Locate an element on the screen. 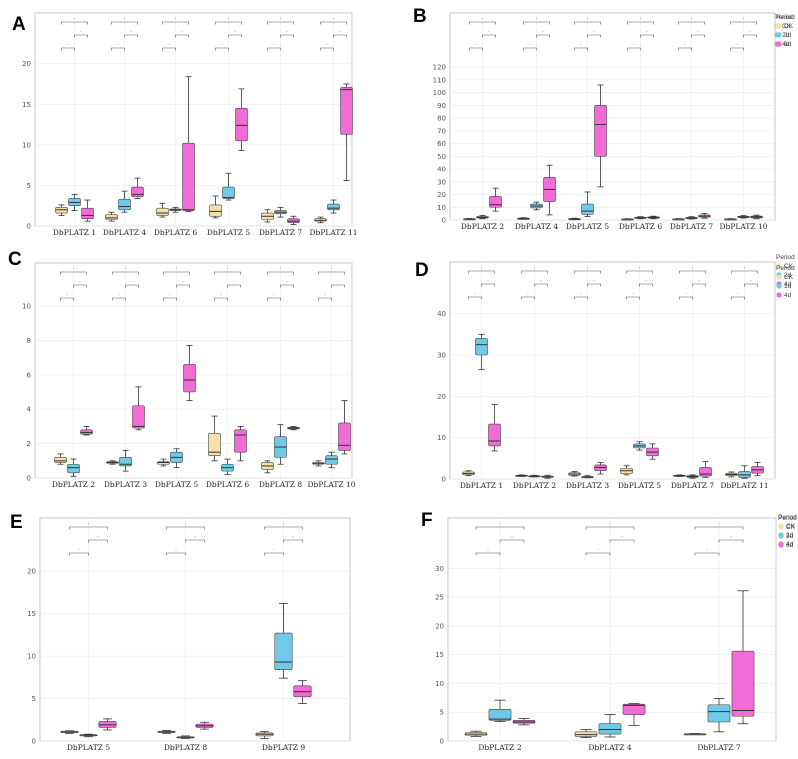  x-tick-label: DbPLATZ 6 is located at coordinates (640, 226).